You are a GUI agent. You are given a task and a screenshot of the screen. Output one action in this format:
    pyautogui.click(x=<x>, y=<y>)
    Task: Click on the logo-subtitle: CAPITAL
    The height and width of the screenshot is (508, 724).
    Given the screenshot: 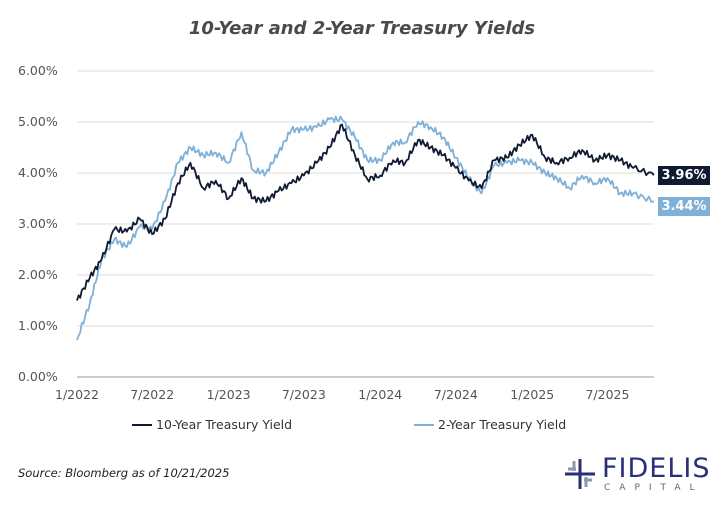 What is the action you would take?
    pyautogui.click(x=654, y=488)
    